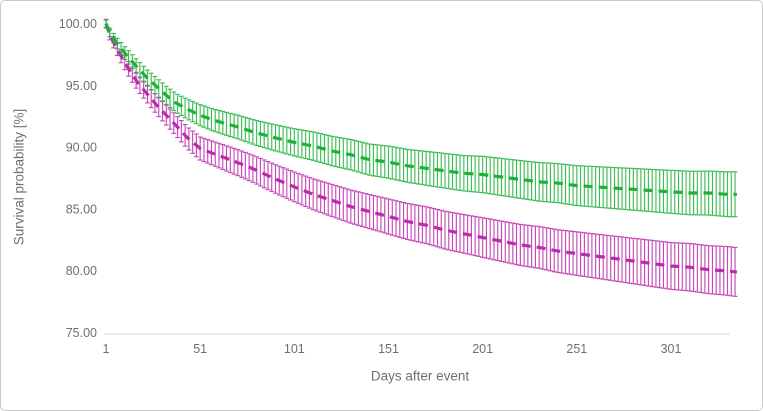 The height and width of the screenshot is (411, 763). What do you see at coordinates (294, 349) in the screenshot?
I see `x-tick-label: 101` at bounding box center [294, 349].